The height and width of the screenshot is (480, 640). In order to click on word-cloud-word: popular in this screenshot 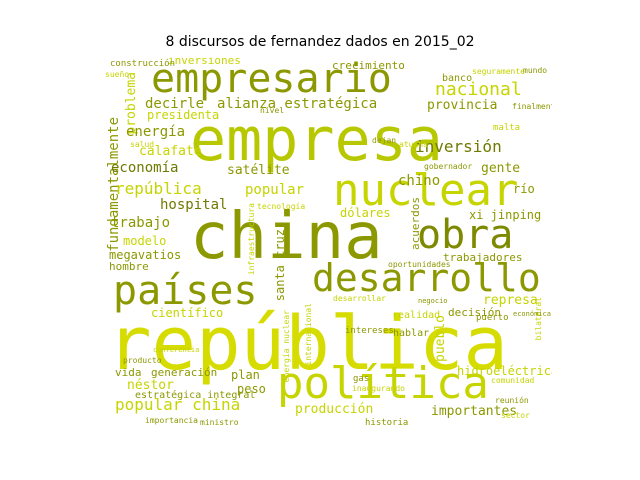, I will do `click(275, 190)`.